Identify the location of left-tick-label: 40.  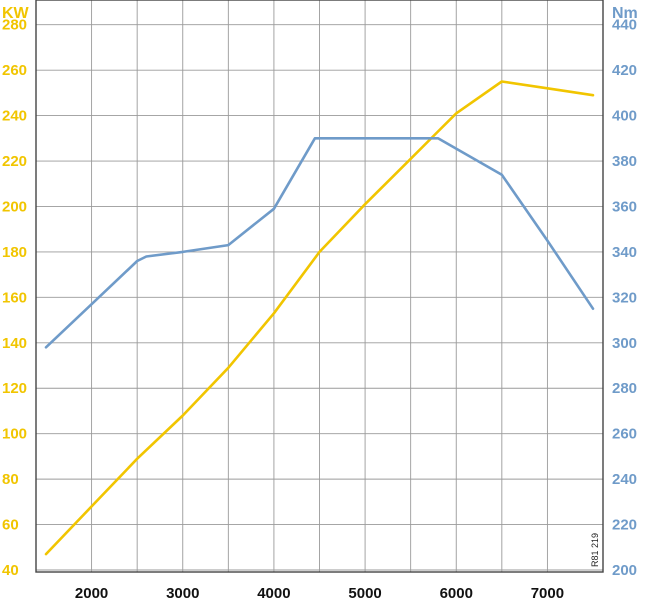
(10, 570).